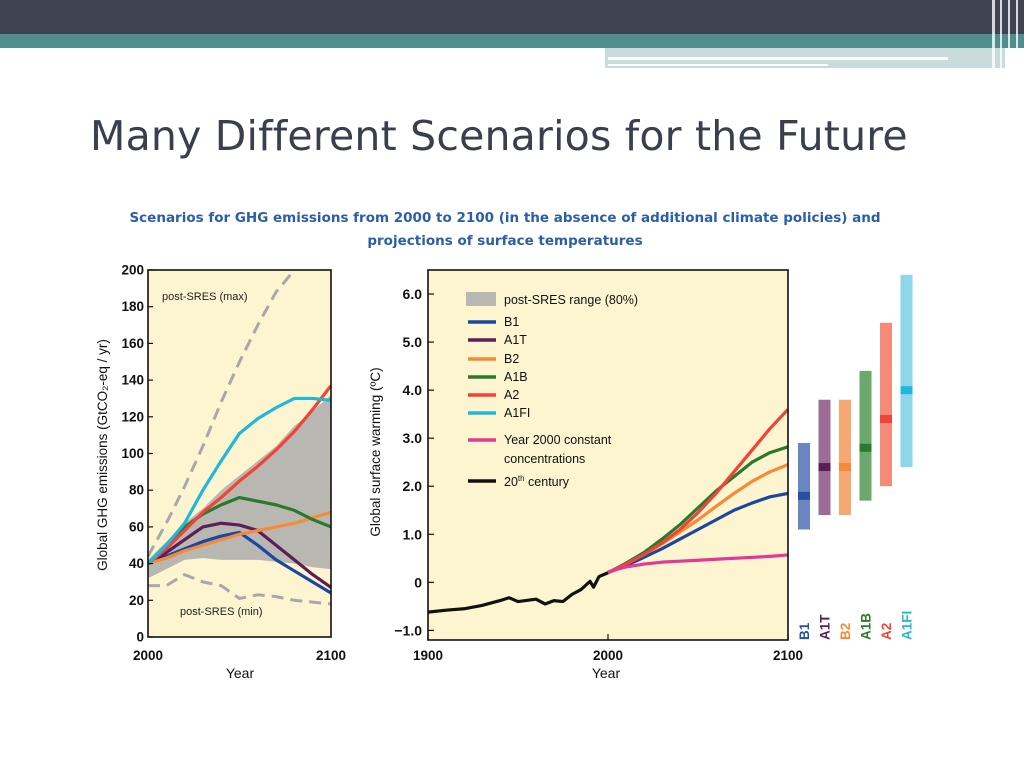  What do you see at coordinates (517, 413) in the screenshot?
I see `legend-label-a1fi: A1FI` at bounding box center [517, 413].